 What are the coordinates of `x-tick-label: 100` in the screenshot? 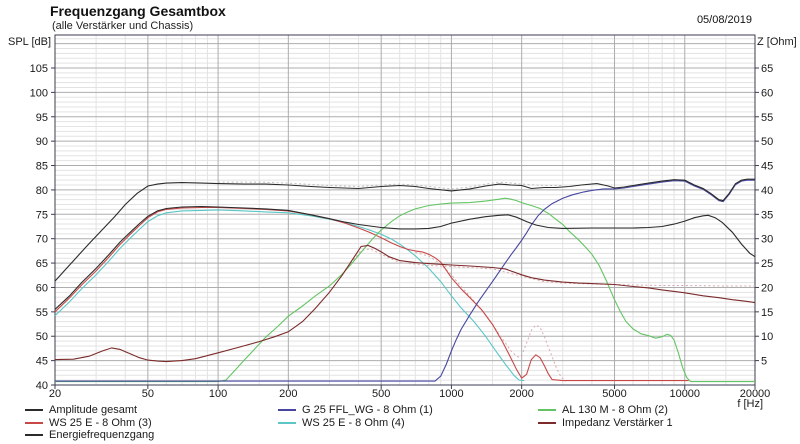 It's located at (218, 394).